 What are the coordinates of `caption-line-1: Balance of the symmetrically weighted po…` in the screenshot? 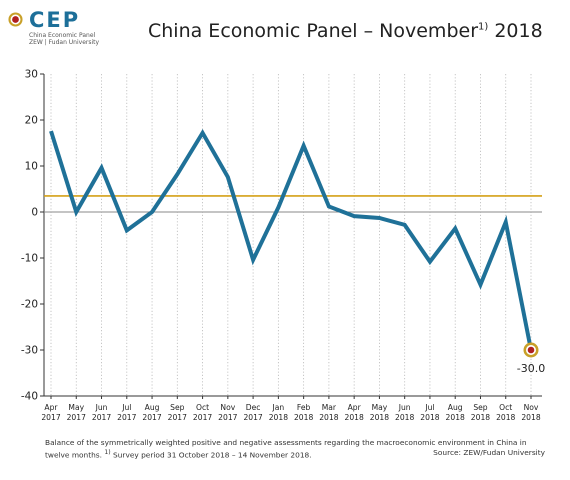 It's located at (286, 442).